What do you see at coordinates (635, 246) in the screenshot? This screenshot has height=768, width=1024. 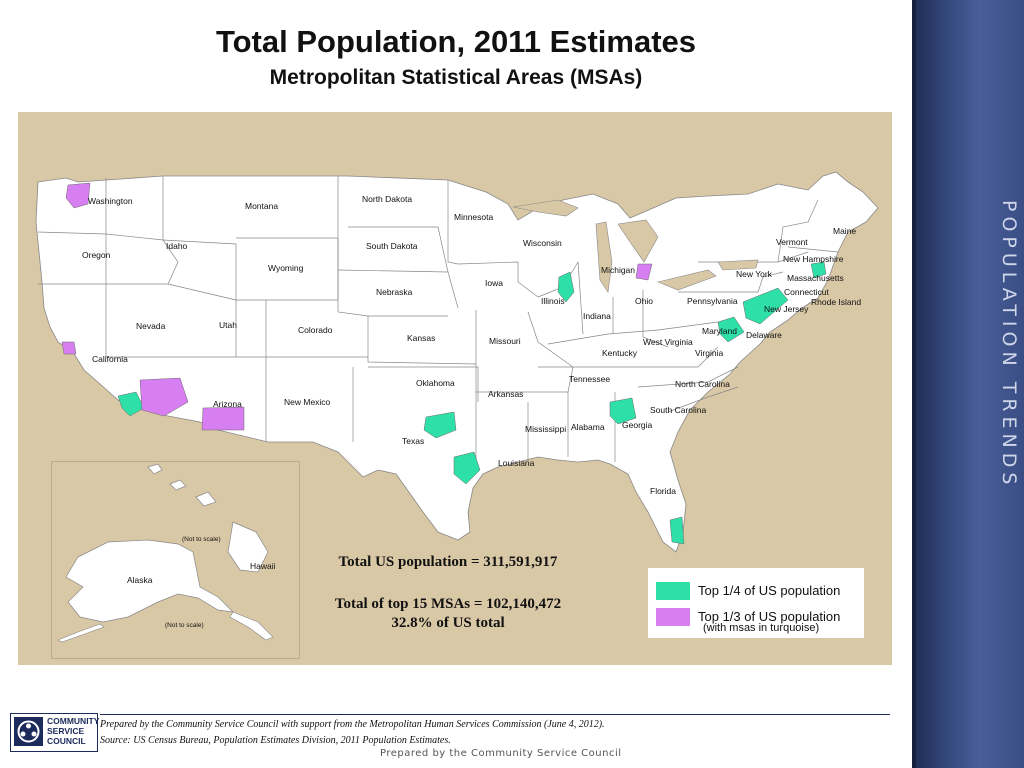 I see `great-lakes` at bounding box center [635, 246].